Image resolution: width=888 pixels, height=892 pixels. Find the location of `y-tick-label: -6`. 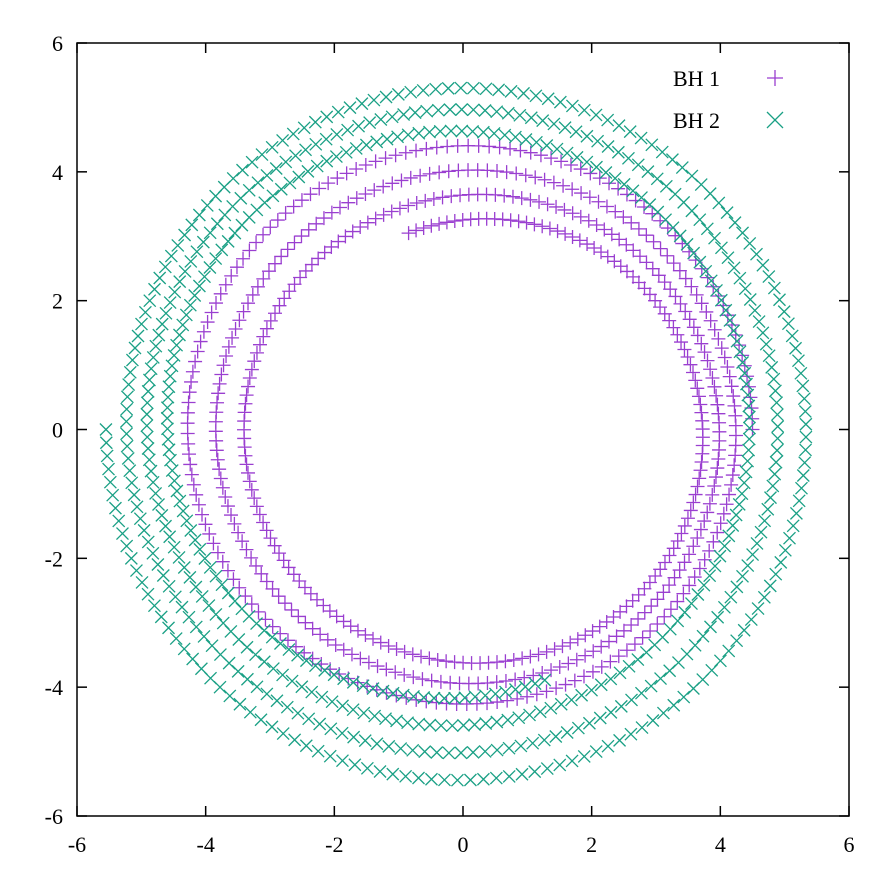

y-tick-label: -6 is located at coordinates (54, 816).